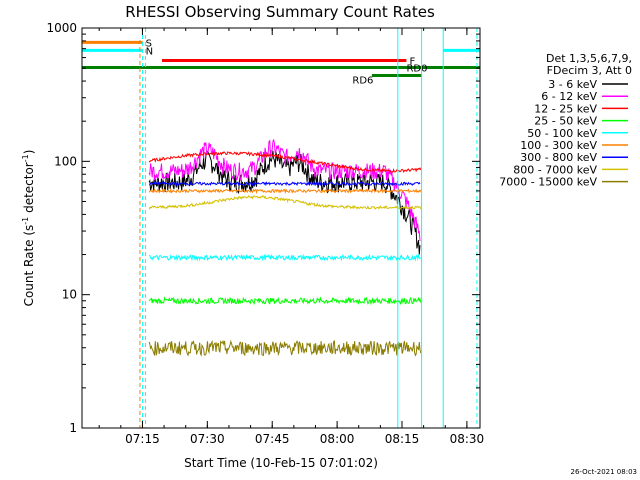 This screenshot has height=480, width=640. Describe the element at coordinates (29, 266) in the screenshot. I see `y-axis-label-main: Count Rate (s` at that location.